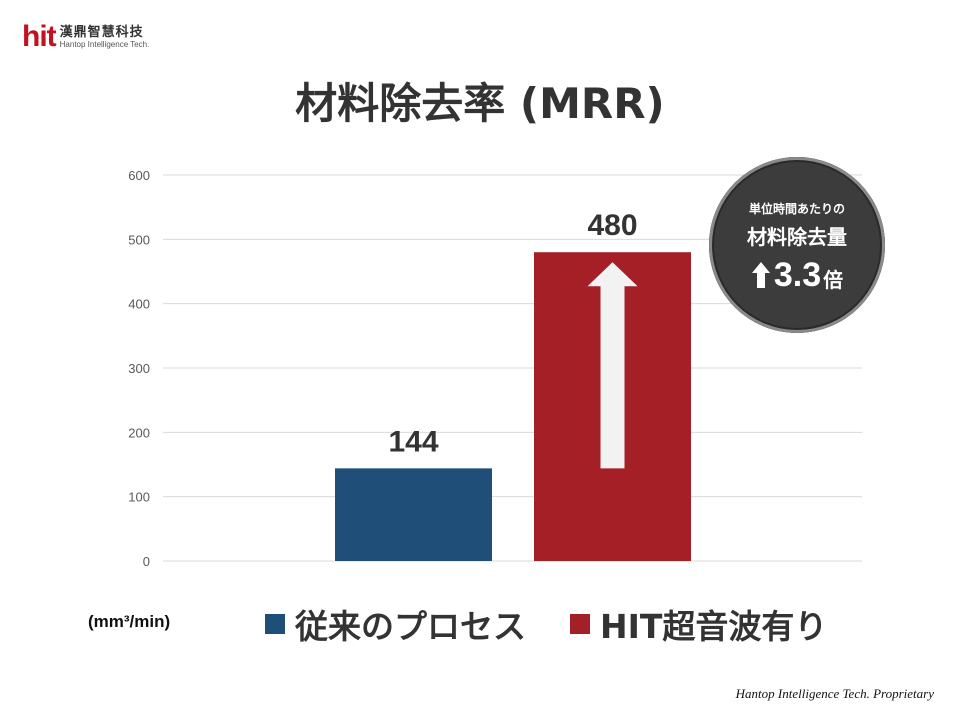  Describe the element at coordinates (612, 365) in the screenshot. I see `increase-arrow` at that location.